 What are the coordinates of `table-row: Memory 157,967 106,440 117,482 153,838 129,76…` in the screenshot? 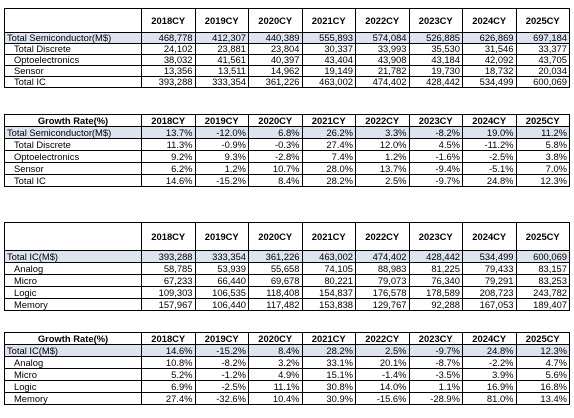 It's located at (287, 304).